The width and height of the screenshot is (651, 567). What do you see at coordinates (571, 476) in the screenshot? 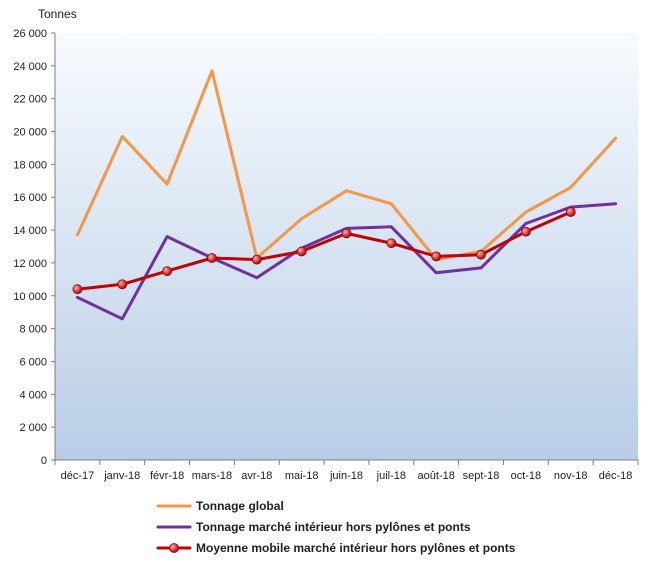
I see `x-tick-label: nov-18` at bounding box center [571, 476].